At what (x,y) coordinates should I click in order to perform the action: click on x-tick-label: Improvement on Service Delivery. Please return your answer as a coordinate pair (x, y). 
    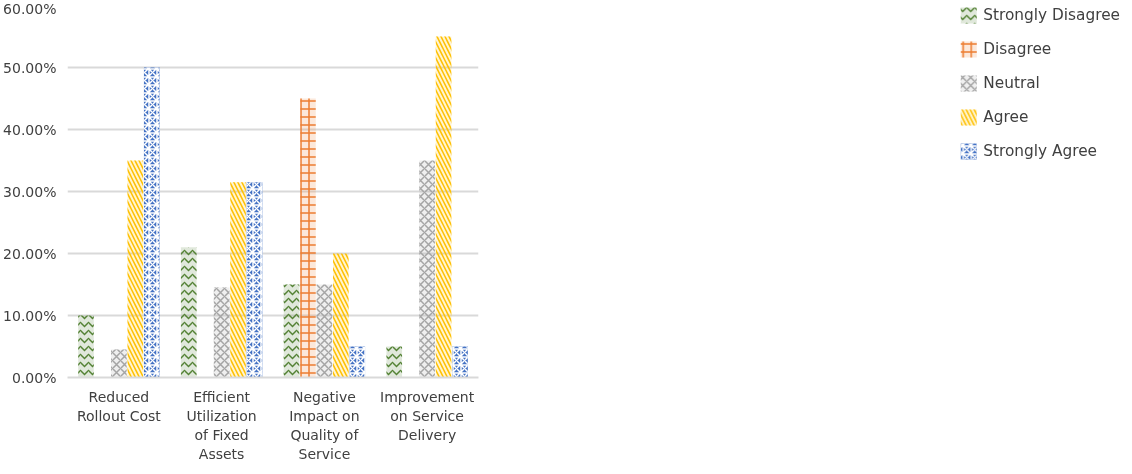
    Looking at the image, I should click on (427, 415).